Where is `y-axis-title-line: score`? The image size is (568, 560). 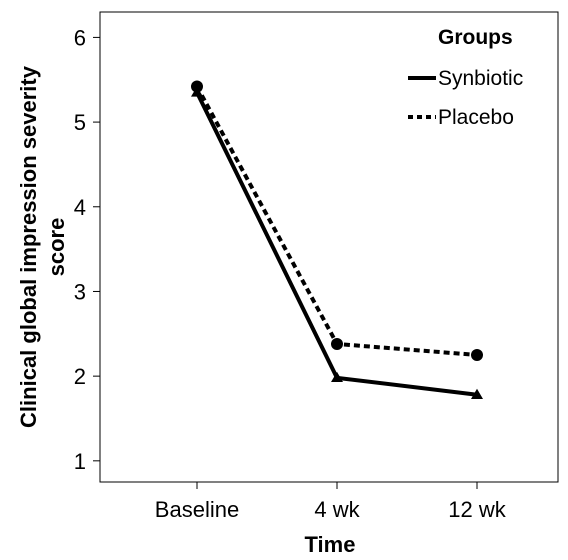
y-axis-title-line: score is located at coordinates (56, 247).